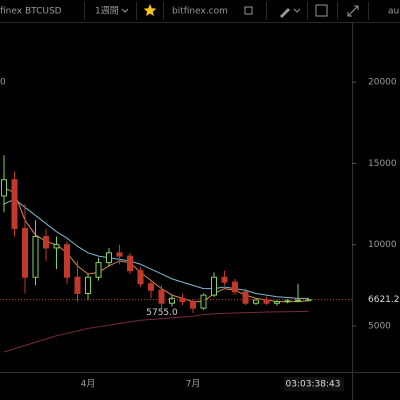 The width and height of the screenshot is (400, 400). I want to click on toolbar: finex BTCUSD 1週間 bitfinex.com au, so click(200, 12).